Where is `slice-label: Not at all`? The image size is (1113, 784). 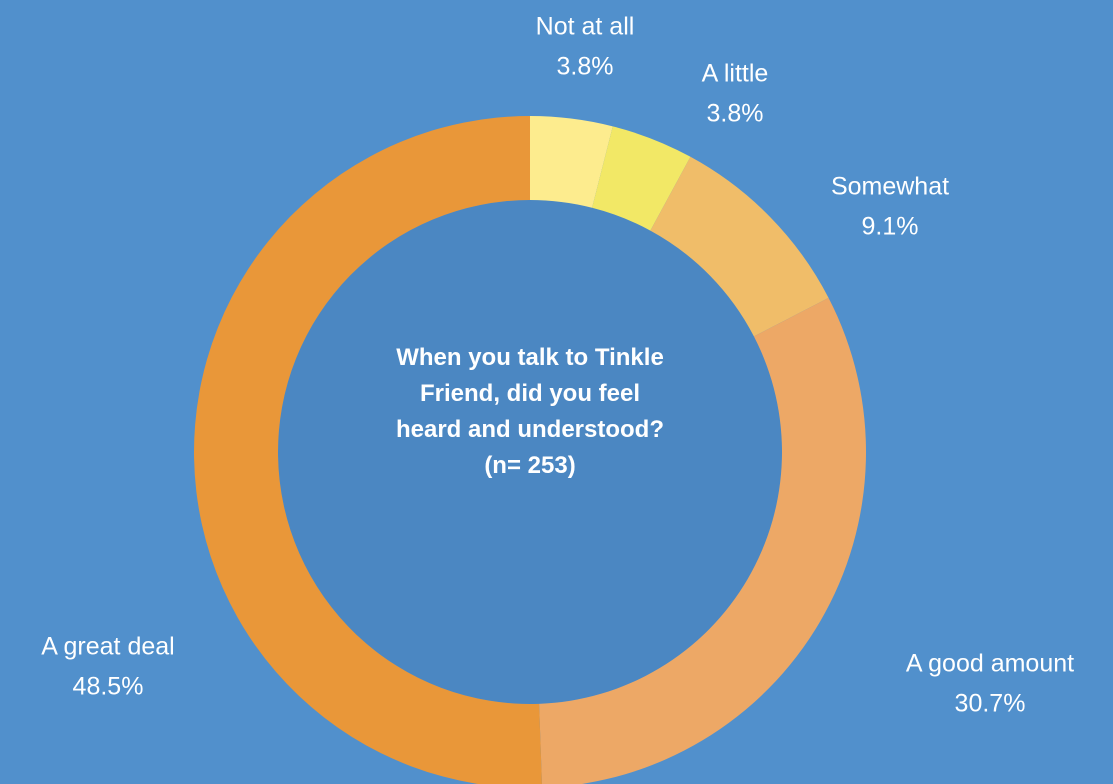 slice-label: Not at all is located at coordinates (585, 27).